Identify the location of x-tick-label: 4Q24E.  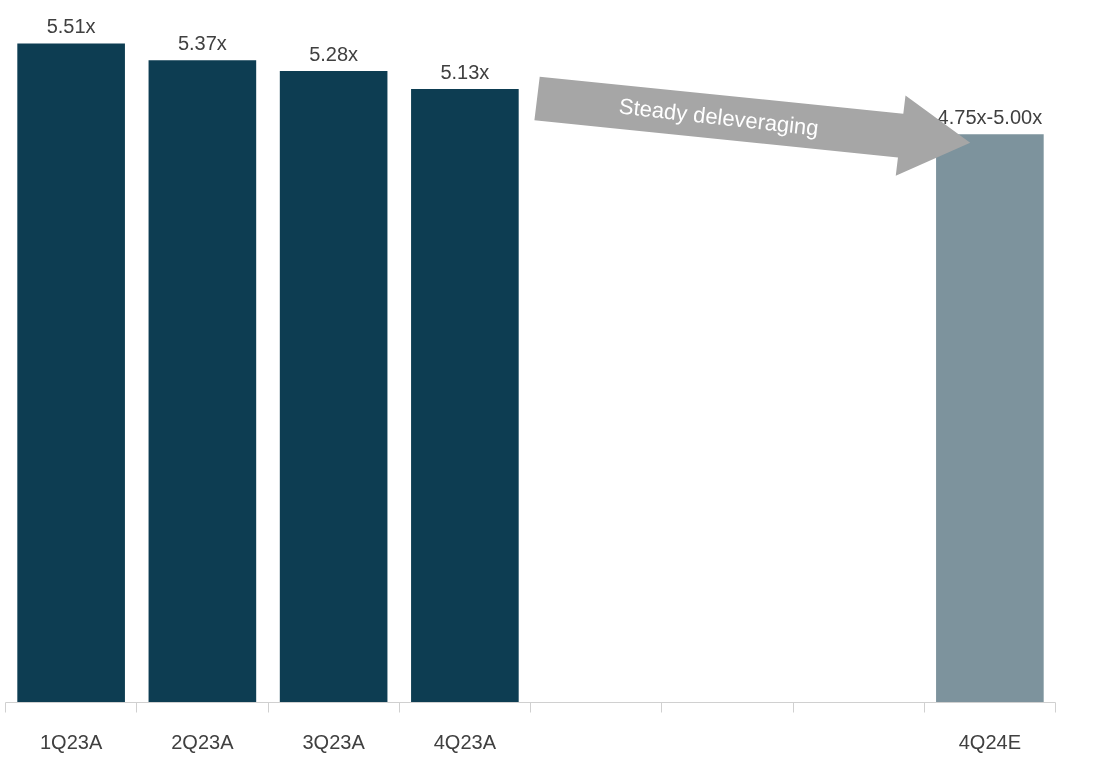
(990, 741).